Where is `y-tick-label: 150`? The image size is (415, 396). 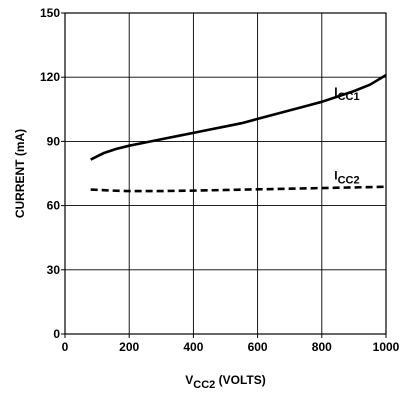 y-tick-label: 150 is located at coordinates (50, 13).